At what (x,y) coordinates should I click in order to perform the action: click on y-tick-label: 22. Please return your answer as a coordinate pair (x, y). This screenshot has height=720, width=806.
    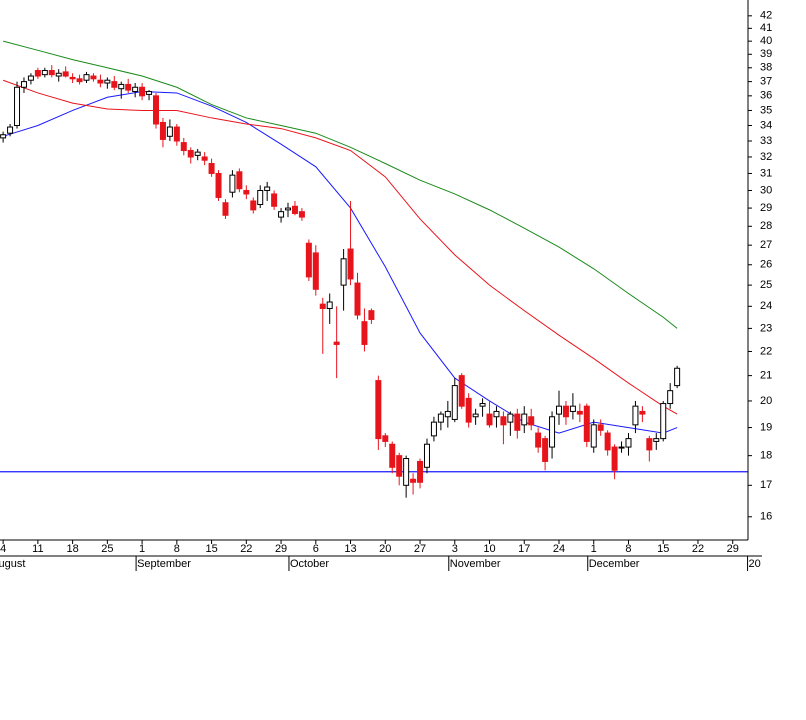
    Looking at the image, I should click on (766, 351).